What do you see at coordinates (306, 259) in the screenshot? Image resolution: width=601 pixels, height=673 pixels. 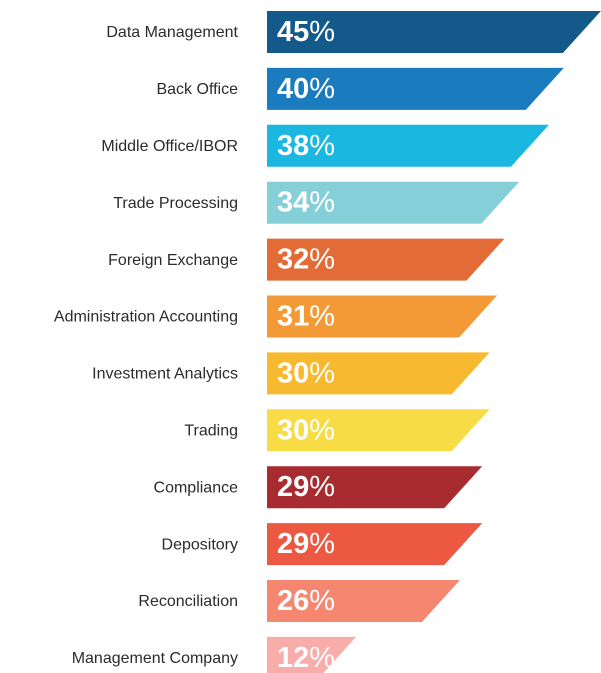 I see `value-label: 32%` at bounding box center [306, 259].